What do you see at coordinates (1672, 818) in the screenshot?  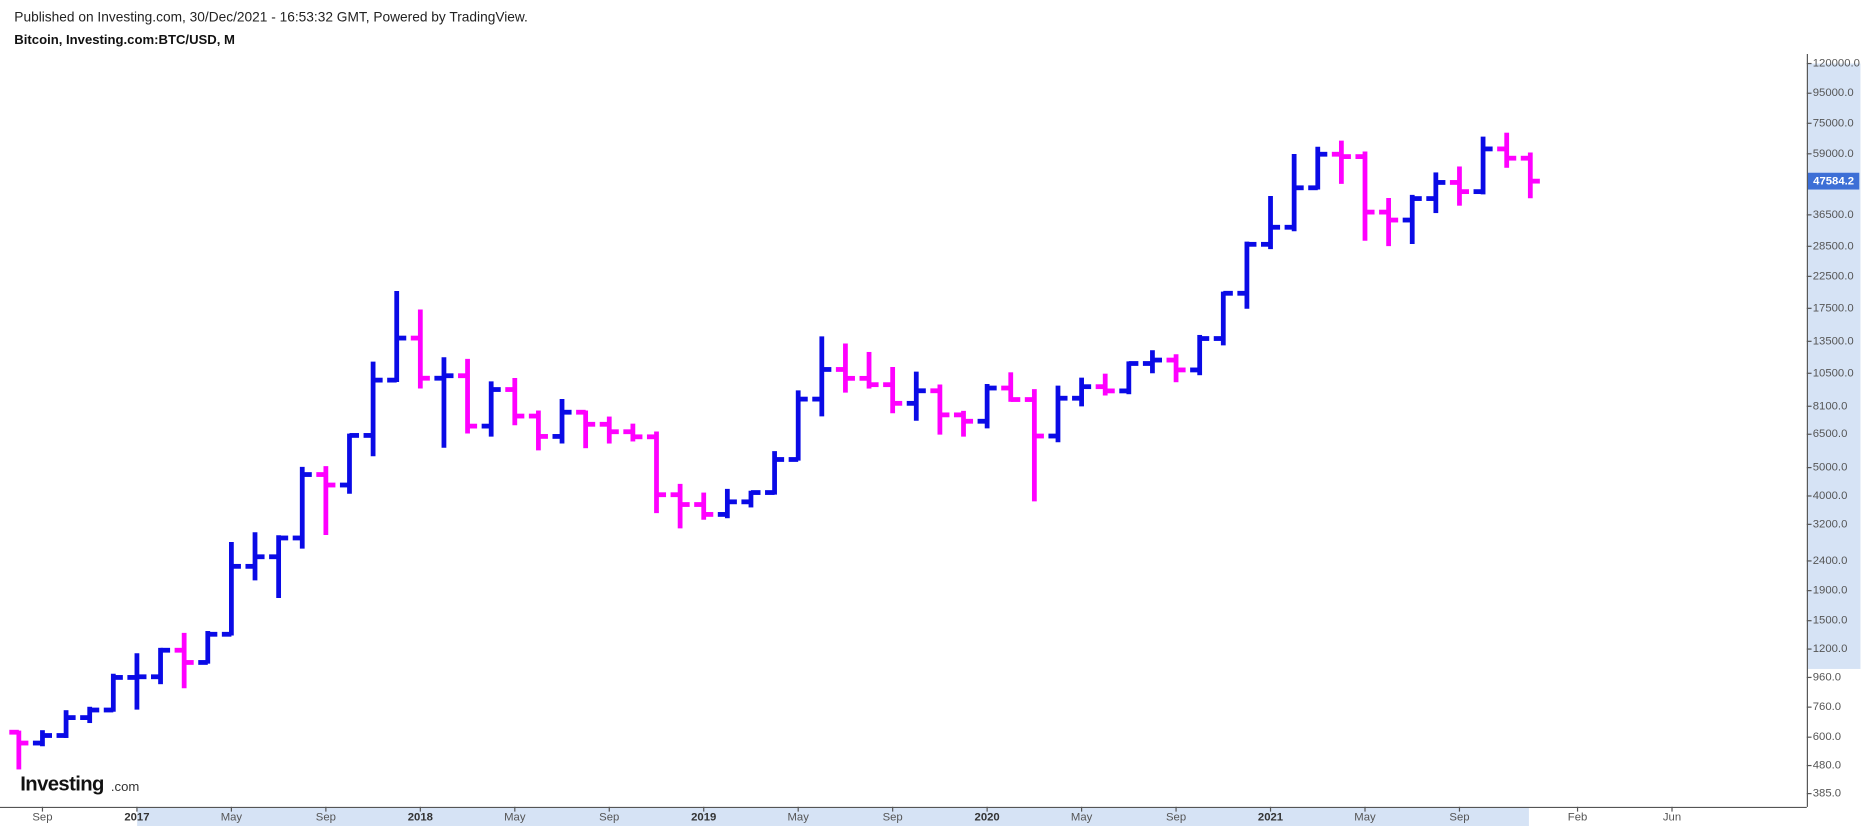 I see `x-tick-label: Jun` at bounding box center [1672, 818].